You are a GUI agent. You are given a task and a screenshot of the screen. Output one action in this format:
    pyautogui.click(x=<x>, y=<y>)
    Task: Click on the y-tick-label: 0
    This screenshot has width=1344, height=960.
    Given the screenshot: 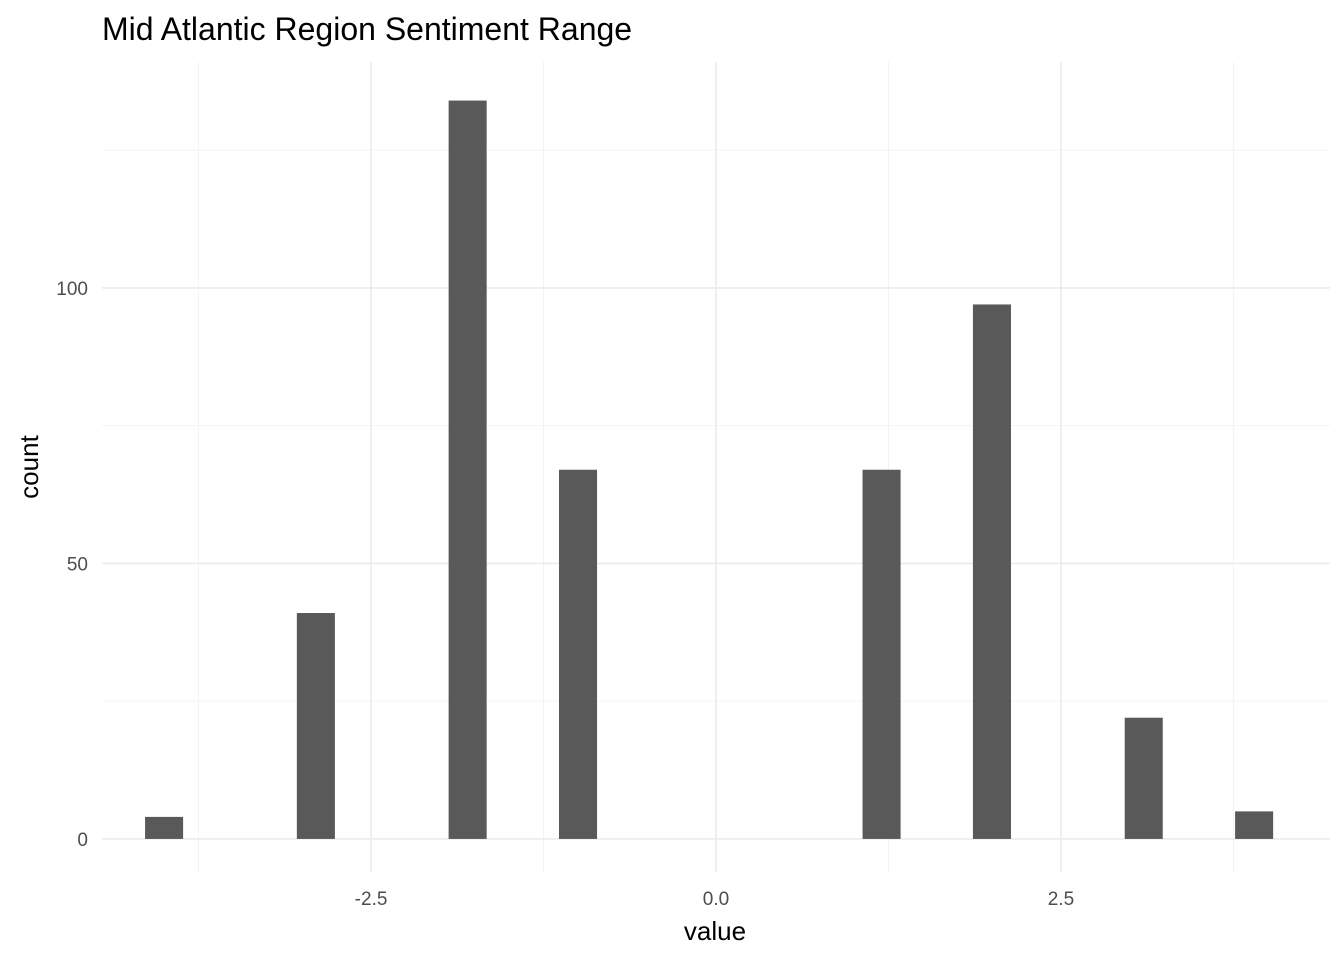 What is the action you would take?
    pyautogui.click(x=82, y=840)
    